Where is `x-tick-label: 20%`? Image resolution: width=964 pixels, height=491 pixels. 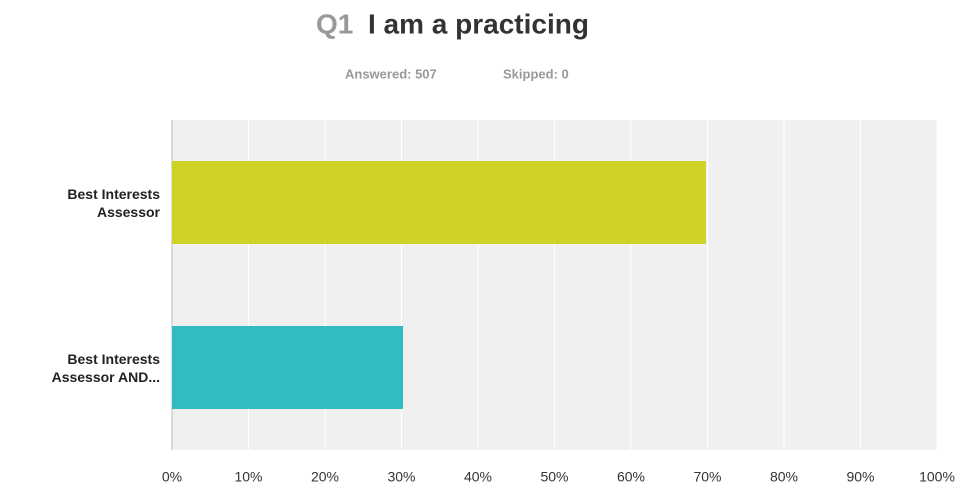
x-tick-label: 20% is located at coordinates (325, 477).